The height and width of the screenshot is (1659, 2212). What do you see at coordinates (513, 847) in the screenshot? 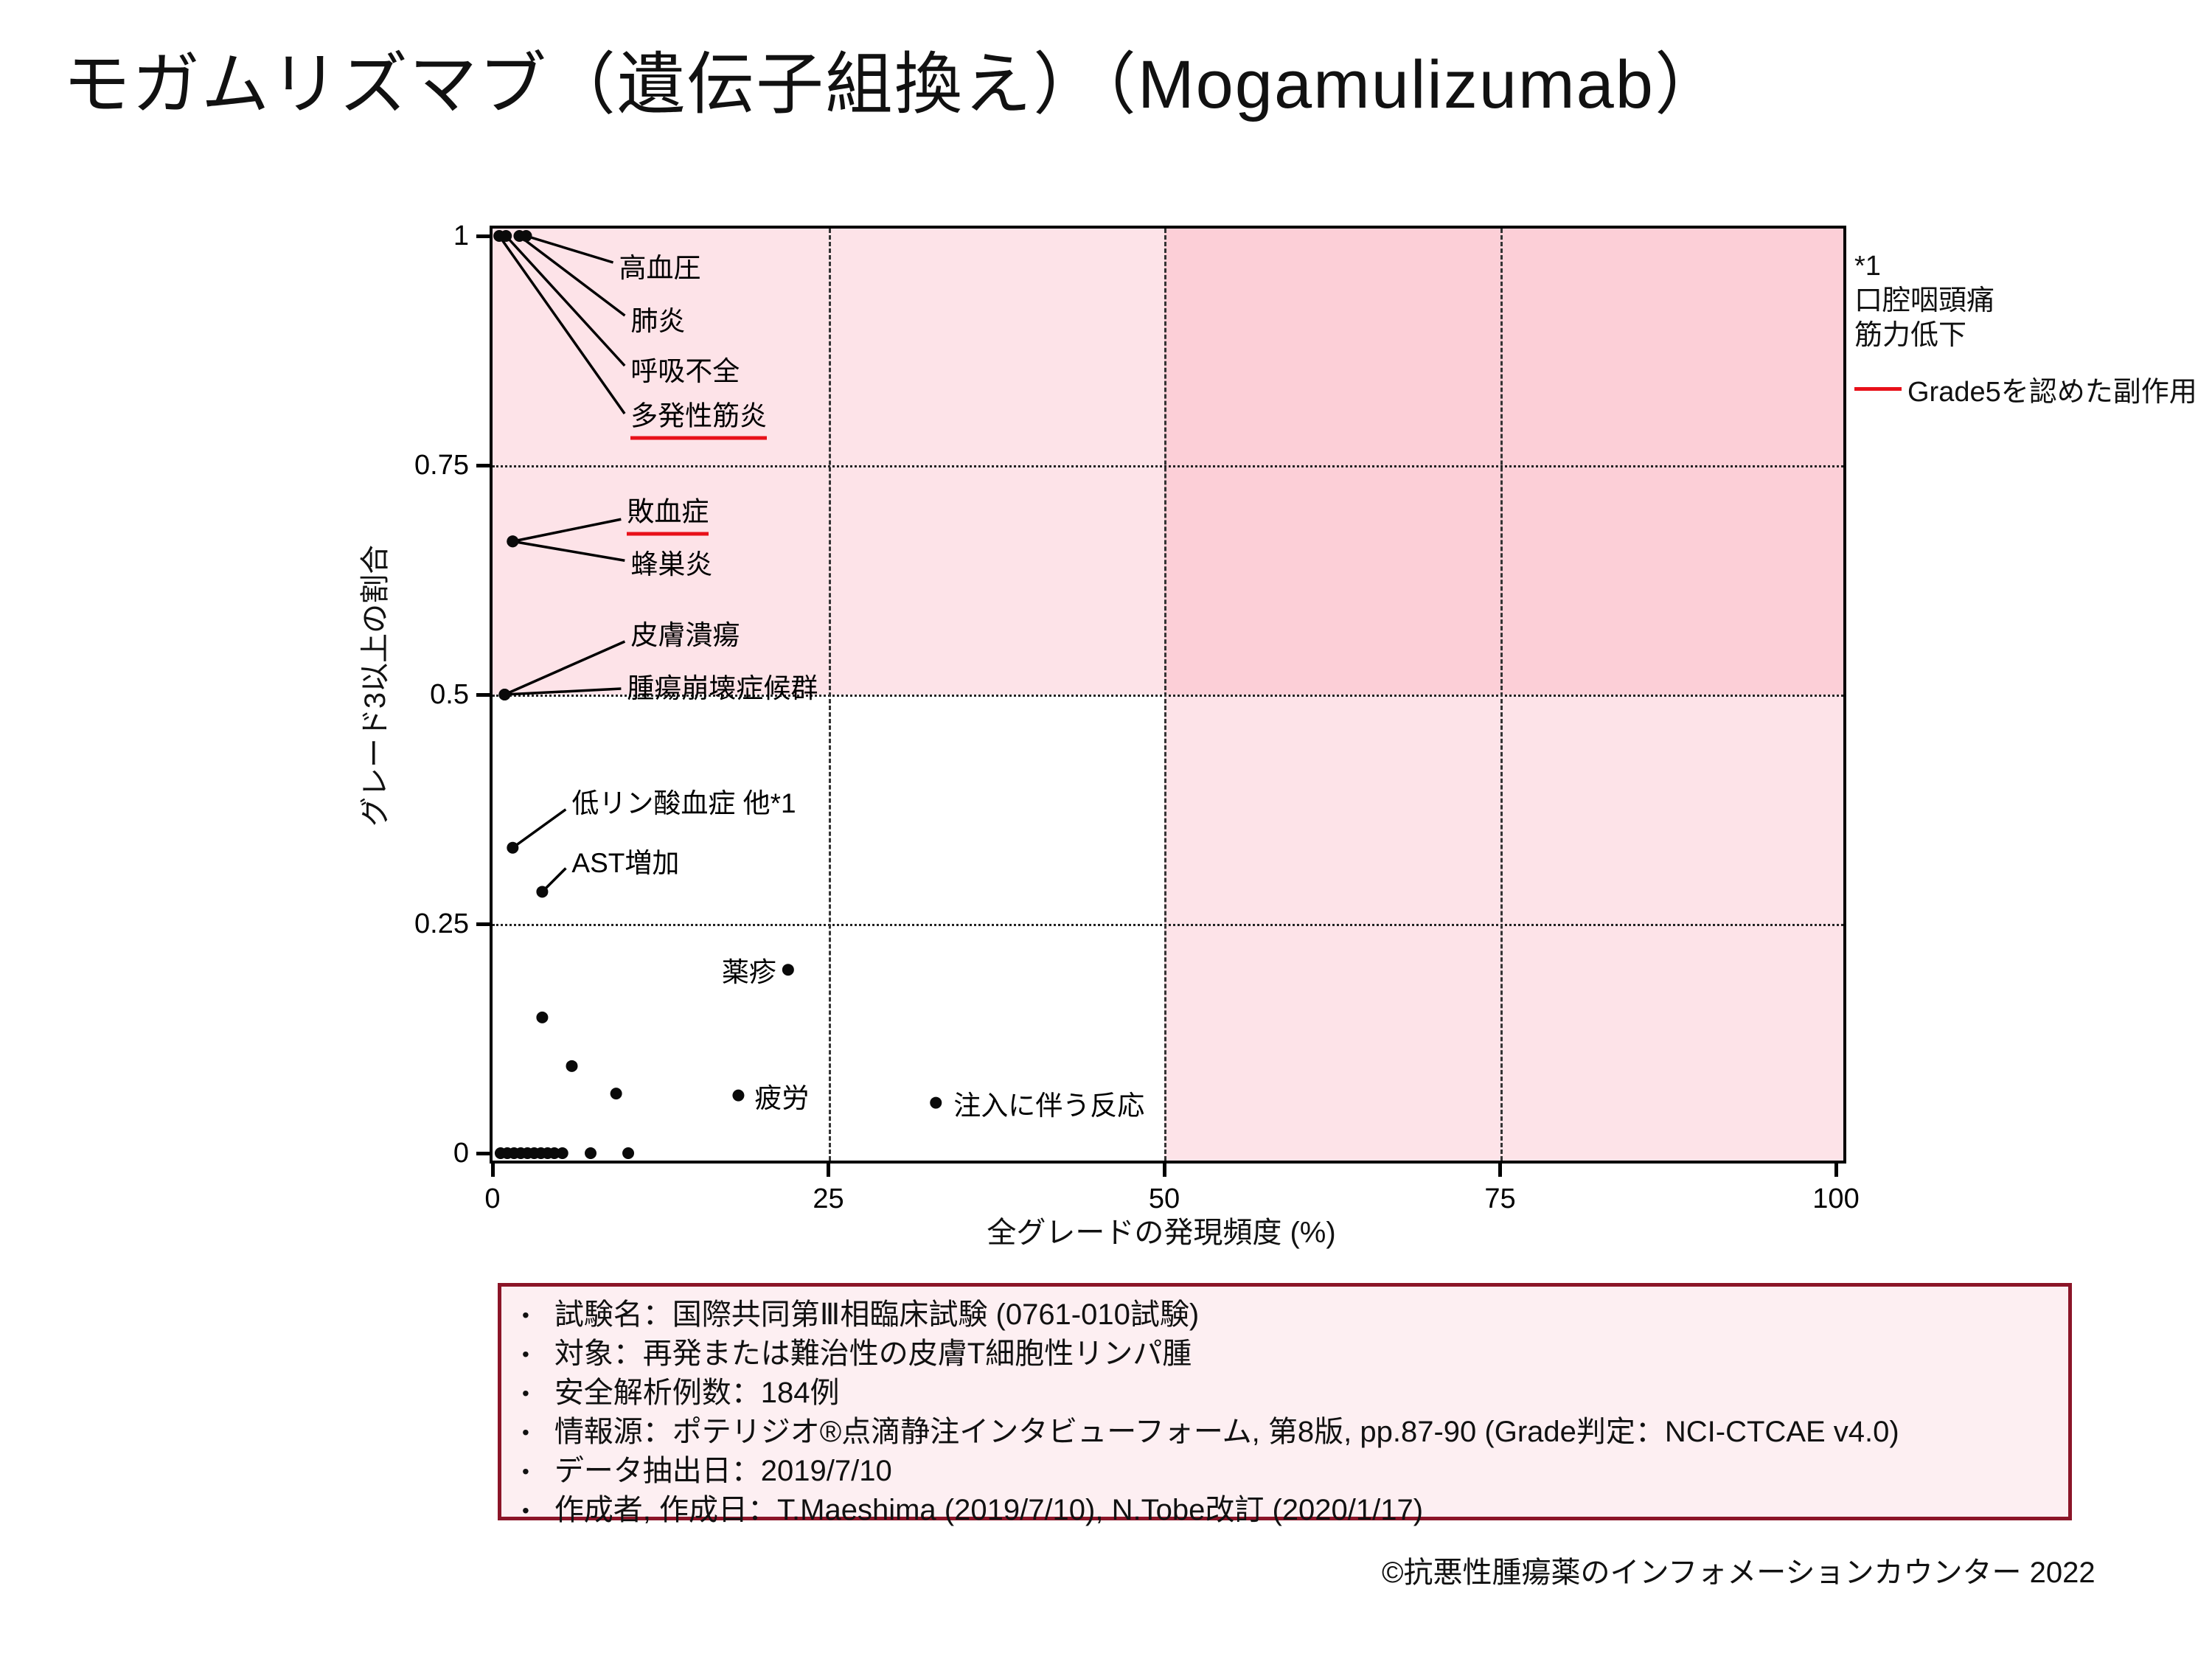
I see `data-point-hypophosphatemia` at bounding box center [513, 847].